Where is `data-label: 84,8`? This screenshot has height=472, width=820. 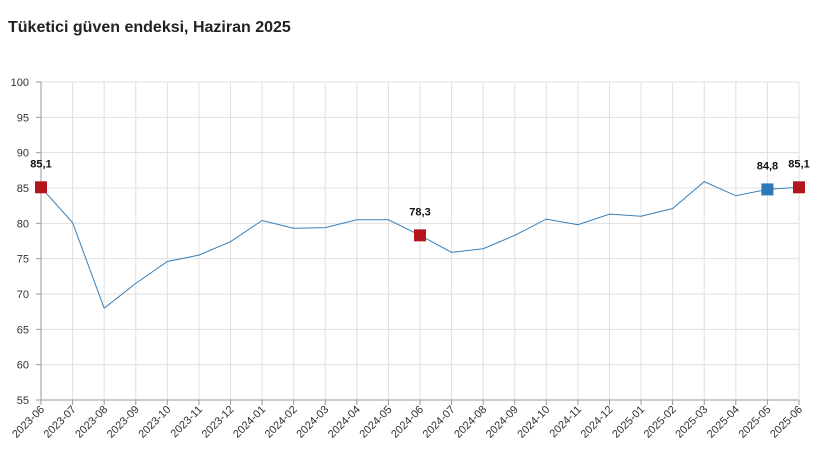
data-label: 84,8 is located at coordinates (767, 166).